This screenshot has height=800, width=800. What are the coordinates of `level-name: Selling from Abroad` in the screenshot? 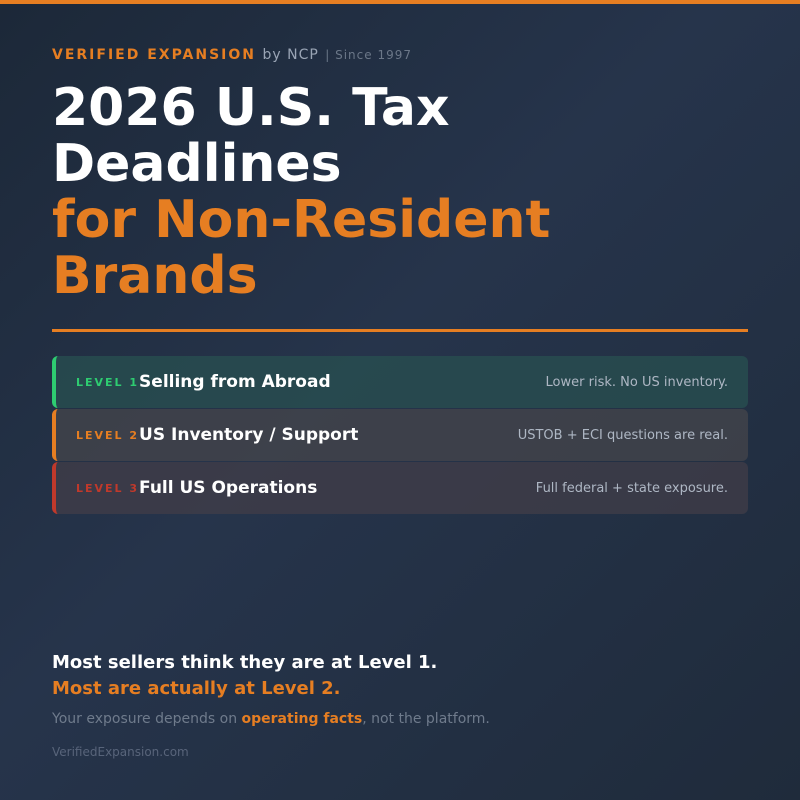 It's located at (235, 382).